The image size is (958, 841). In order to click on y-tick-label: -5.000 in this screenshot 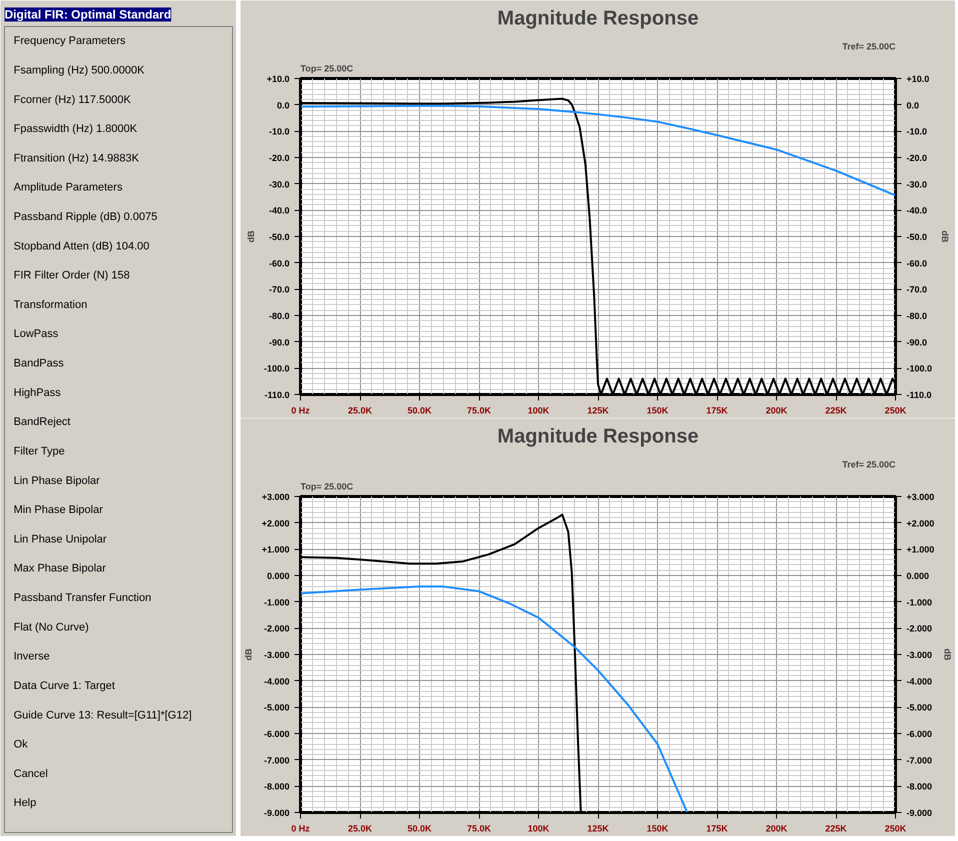, I will do `click(277, 707)`.